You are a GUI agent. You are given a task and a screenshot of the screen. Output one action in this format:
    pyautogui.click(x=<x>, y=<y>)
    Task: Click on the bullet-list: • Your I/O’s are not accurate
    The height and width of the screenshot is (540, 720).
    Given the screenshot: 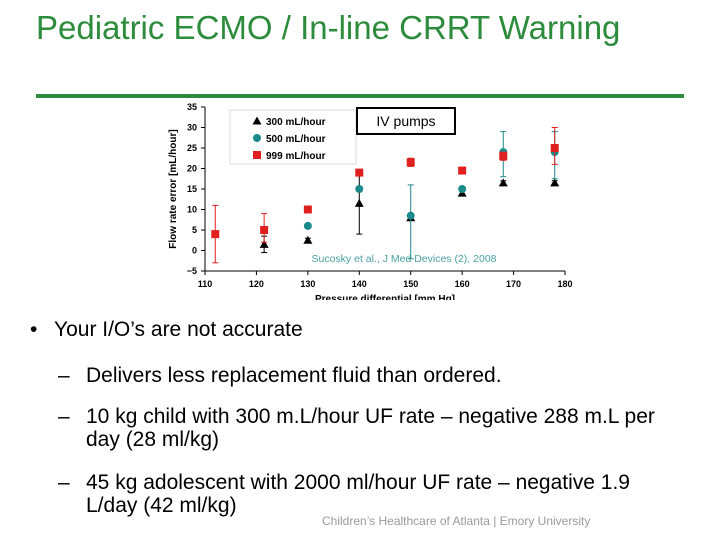 What is the action you would take?
    pyautogui.click(x=370, y=330)
    